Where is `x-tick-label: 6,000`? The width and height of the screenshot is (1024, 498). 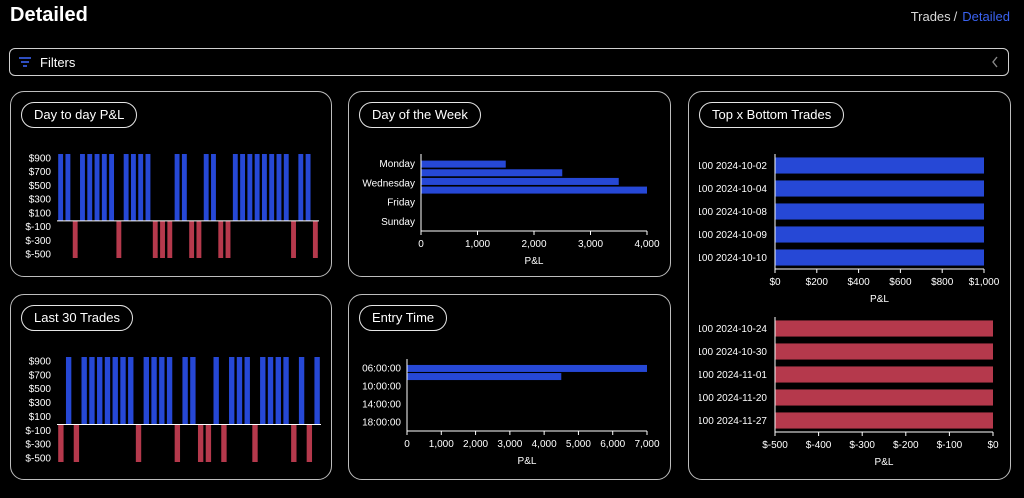 x-tick-label: 6,000 is located at coordinates (612, 444).